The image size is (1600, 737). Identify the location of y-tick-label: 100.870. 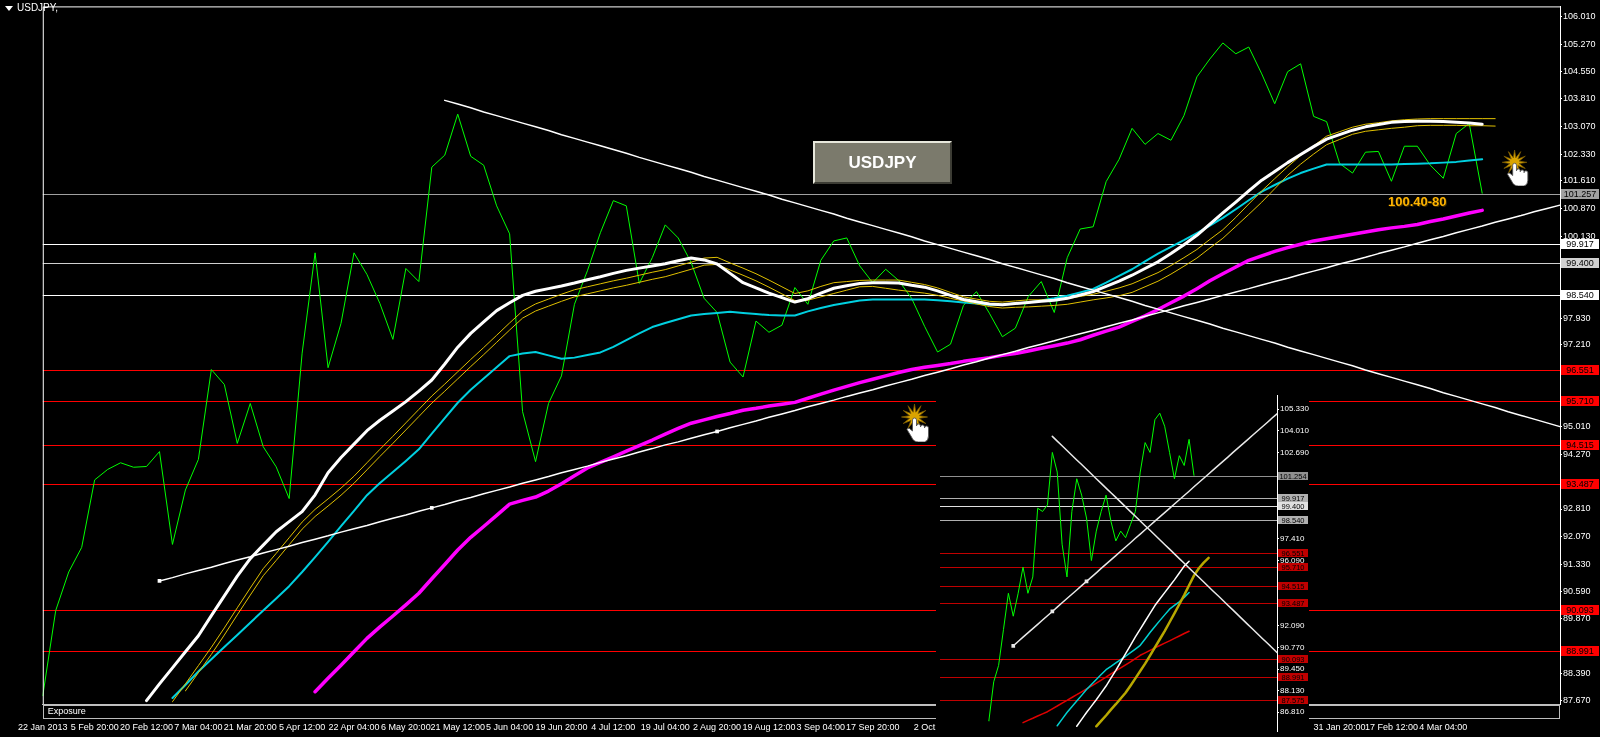
(1579, 207).